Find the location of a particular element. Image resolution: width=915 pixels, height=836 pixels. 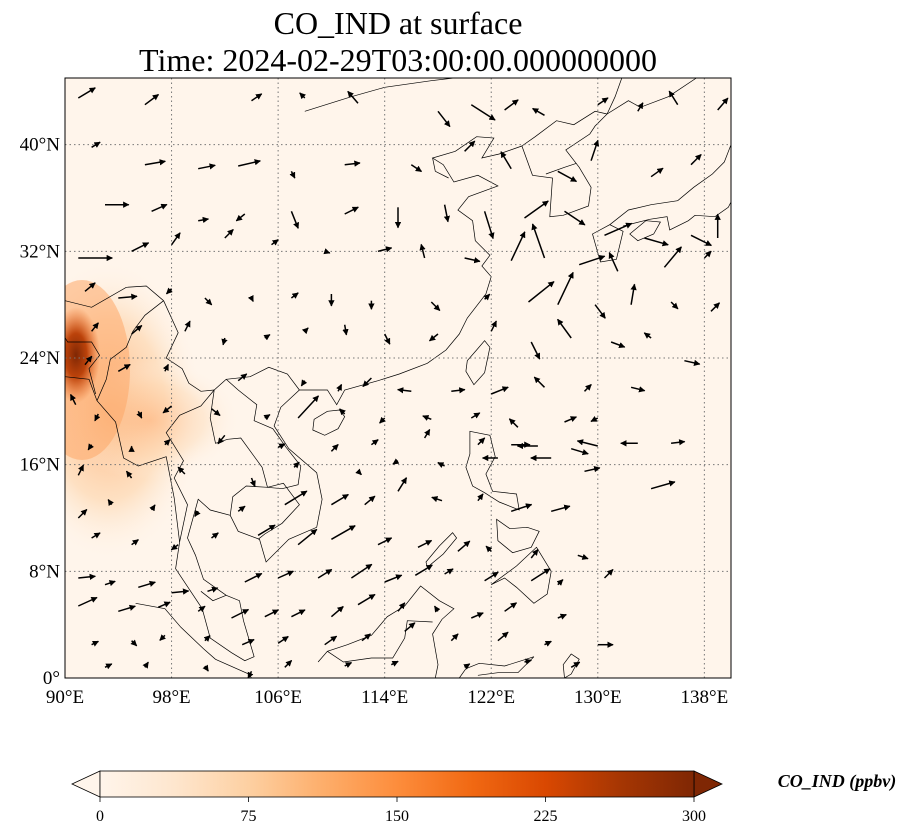

lat-tick-label: 24°N is located at coordinates (40, 358).